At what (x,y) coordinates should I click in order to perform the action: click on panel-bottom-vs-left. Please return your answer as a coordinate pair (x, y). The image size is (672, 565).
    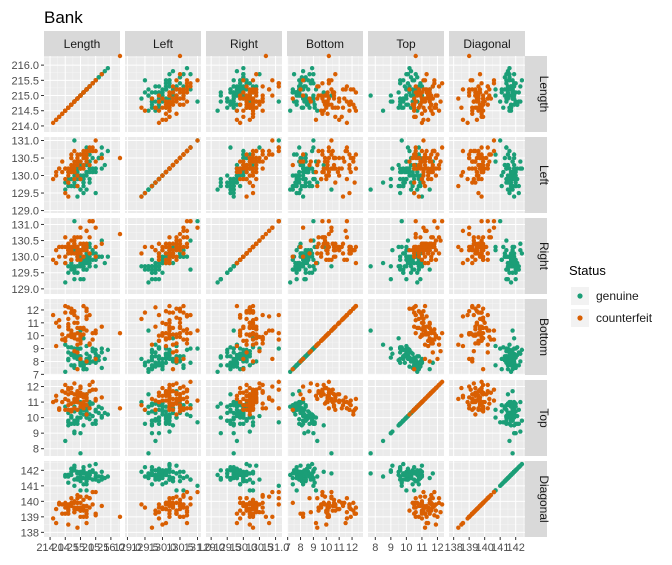
    Looking at the image, I should click on (163, 337).